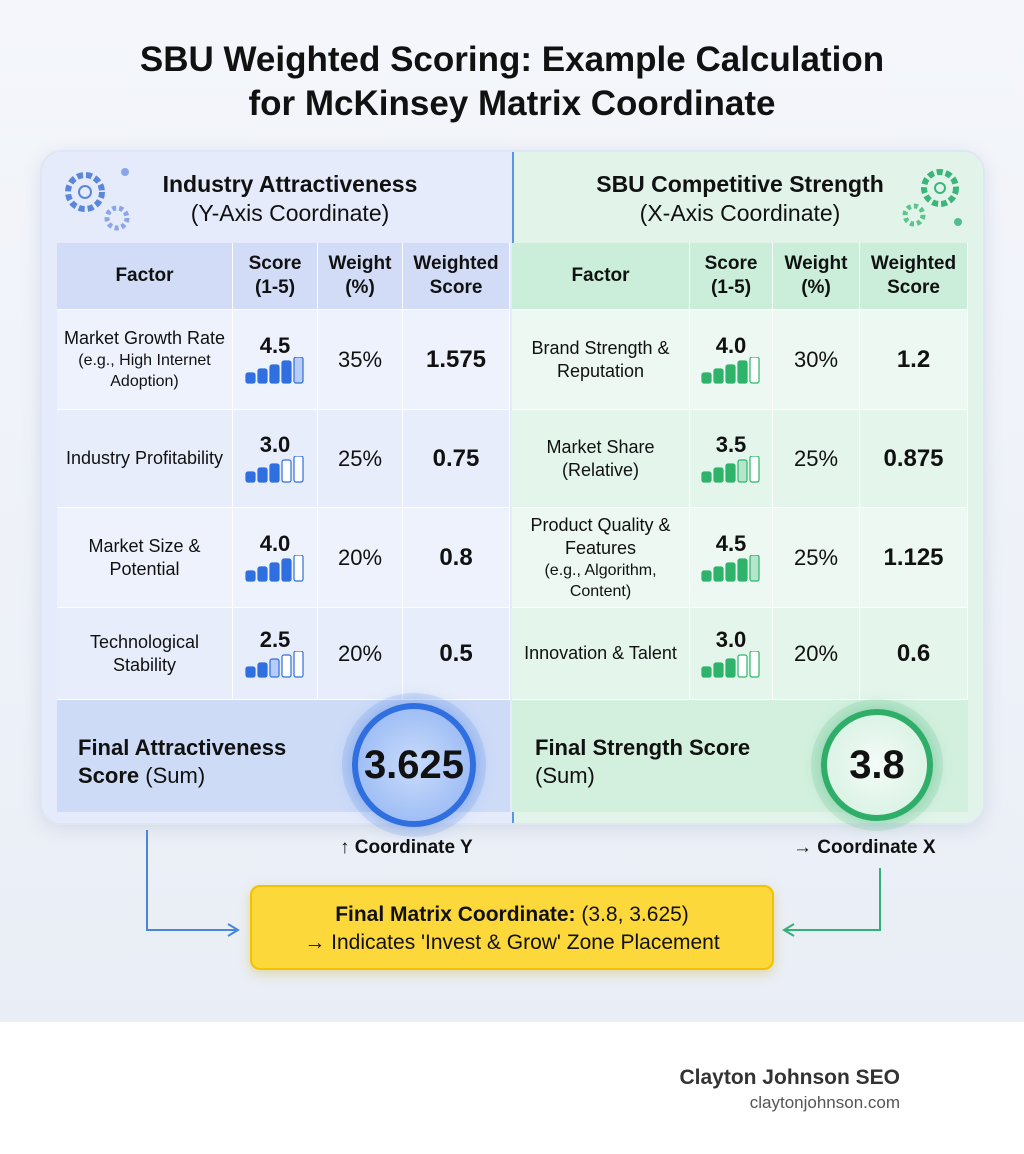 This screenshot has width=1024, height=1154. What do you see at coordinates (290, 184) in the screenshot?
I see `heading: Industry Attractiveness` at bounding box center [290, 184].